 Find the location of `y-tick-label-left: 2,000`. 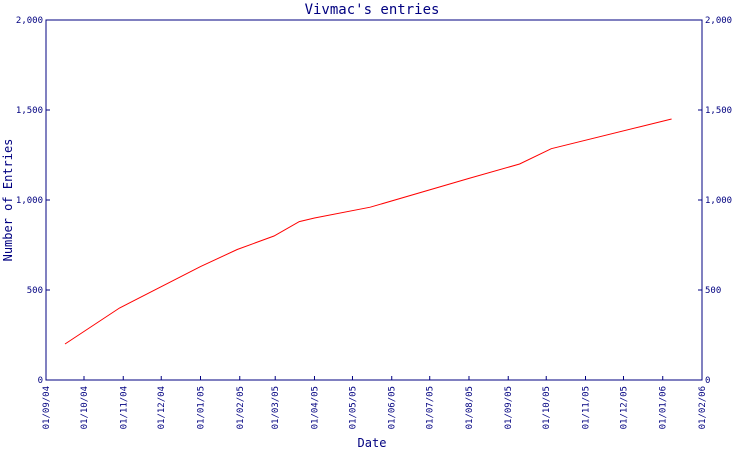

y-tick-label-left: 2,000 is located at coordinates (29, 21).